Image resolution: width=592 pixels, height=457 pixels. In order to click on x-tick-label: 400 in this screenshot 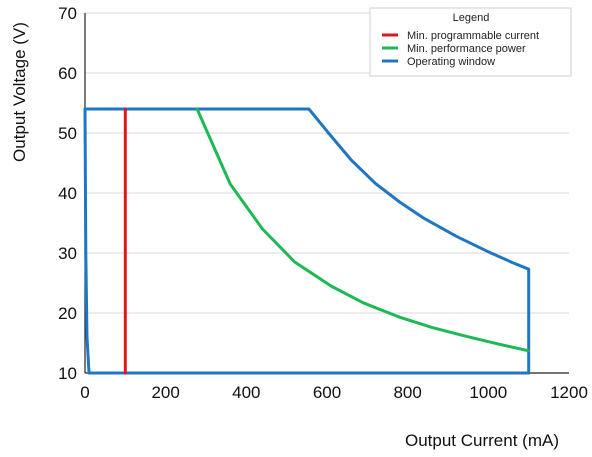, I will do `click(246, 392)`.